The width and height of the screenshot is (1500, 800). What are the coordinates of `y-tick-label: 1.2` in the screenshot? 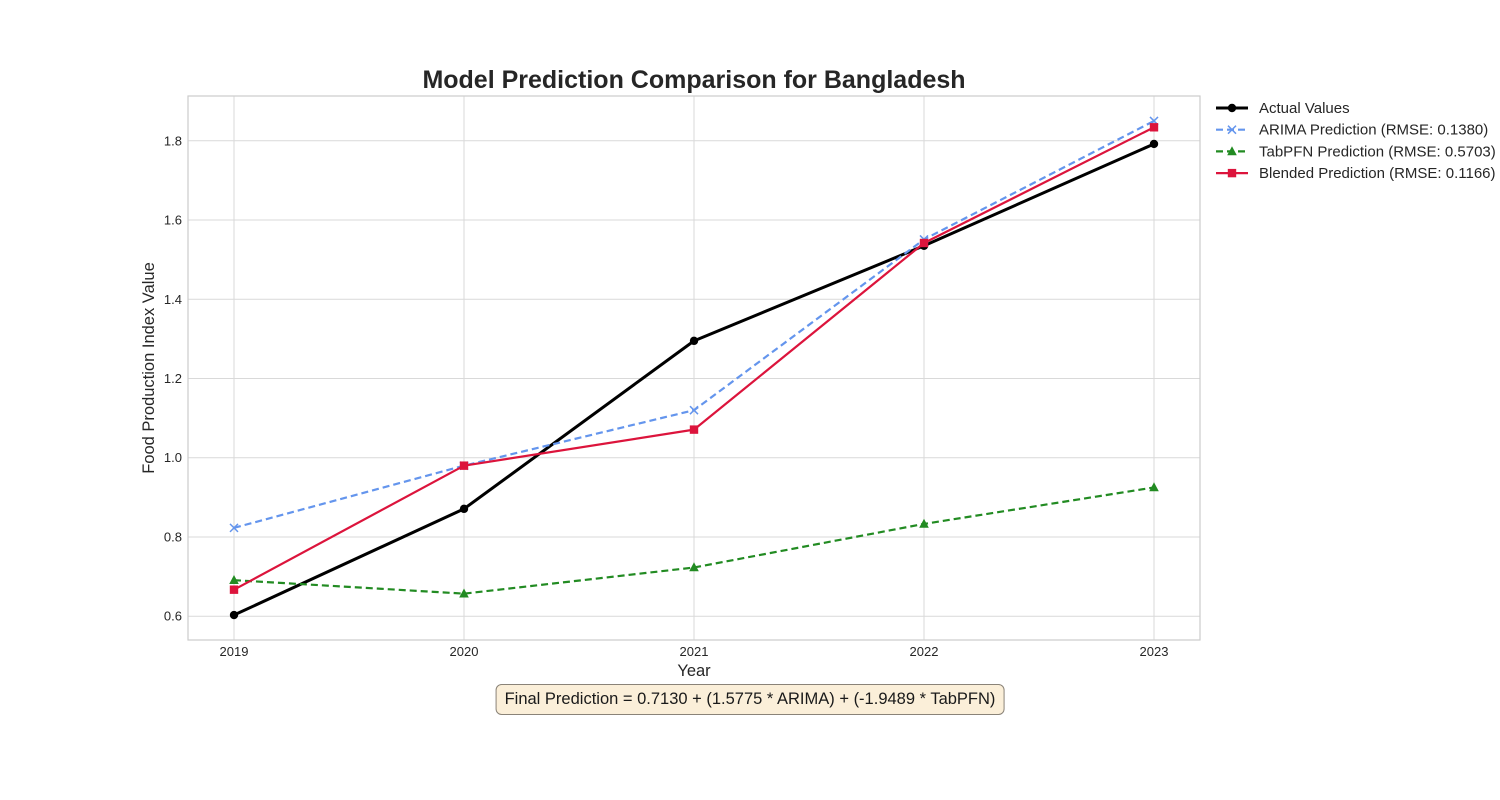 It's located at (173, 378).